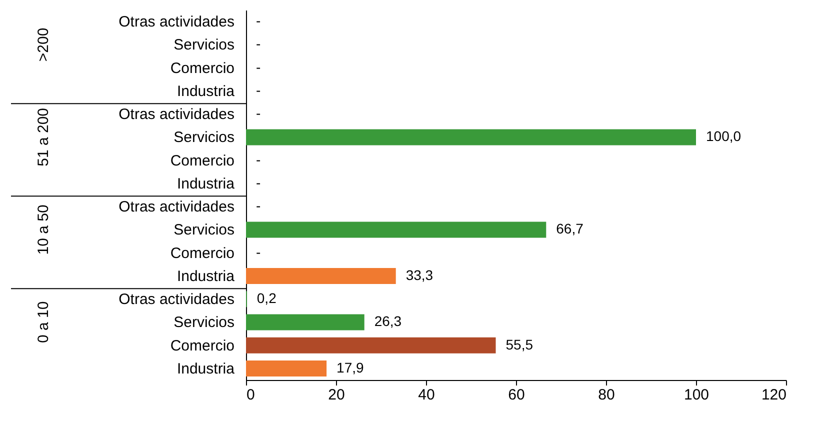  Describe the element at coordinates (420, 274) in the screenshot. I see `data-label: 33,3` at that location.